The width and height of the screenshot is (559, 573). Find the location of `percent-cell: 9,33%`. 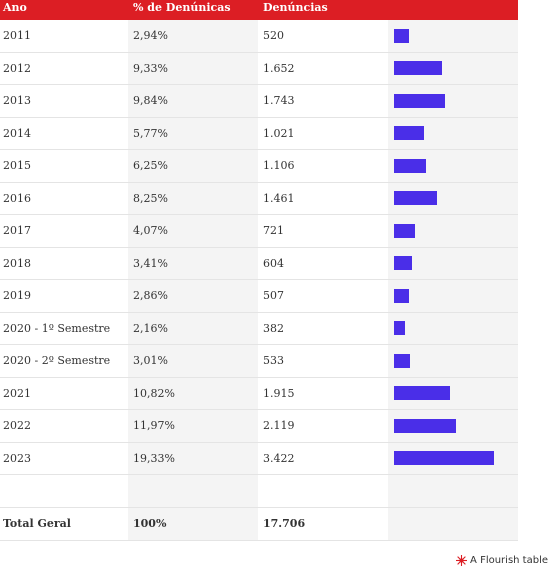

percent-cell: 9,33% is located at coordinates (193, 68).